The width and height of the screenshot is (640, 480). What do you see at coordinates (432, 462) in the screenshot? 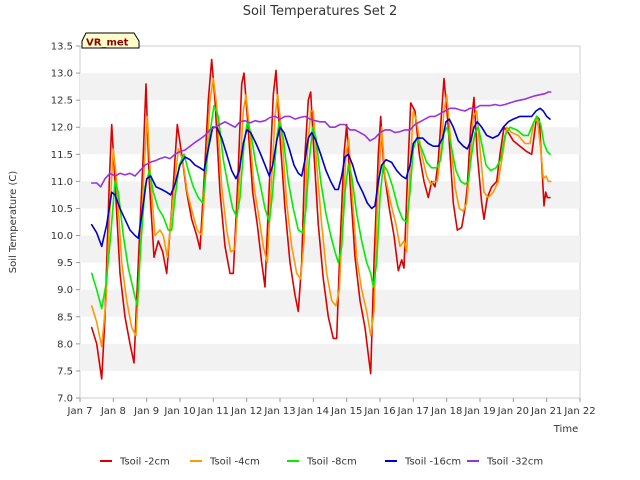
I see `legend-label: Tsoil -16cm` at bounding box center [432, 462].